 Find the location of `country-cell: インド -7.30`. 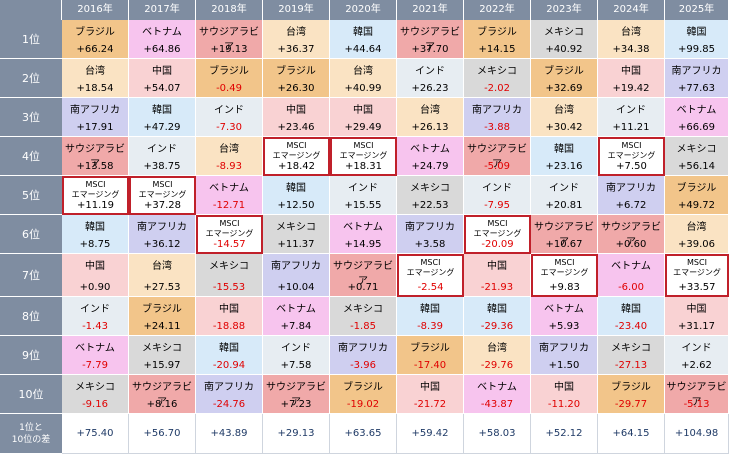

country-cell: インド -7.30 is located at coordinates (229, 117).